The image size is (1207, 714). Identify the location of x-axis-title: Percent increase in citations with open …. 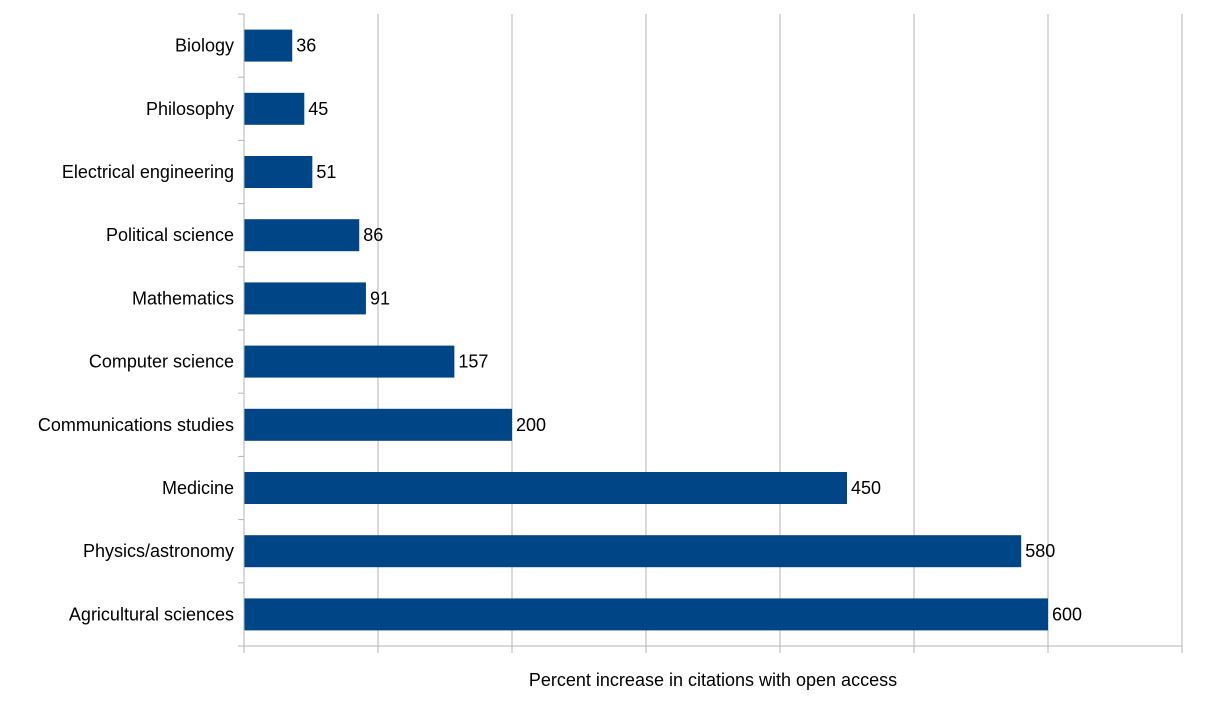
(713, 680).